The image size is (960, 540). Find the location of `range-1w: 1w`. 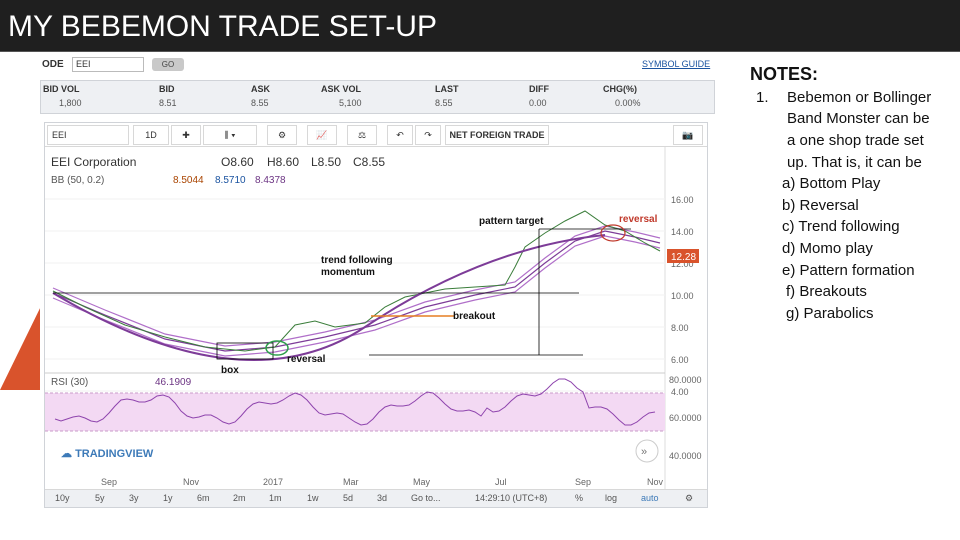

range-1w: 1w is located at coordinates (313, 498).